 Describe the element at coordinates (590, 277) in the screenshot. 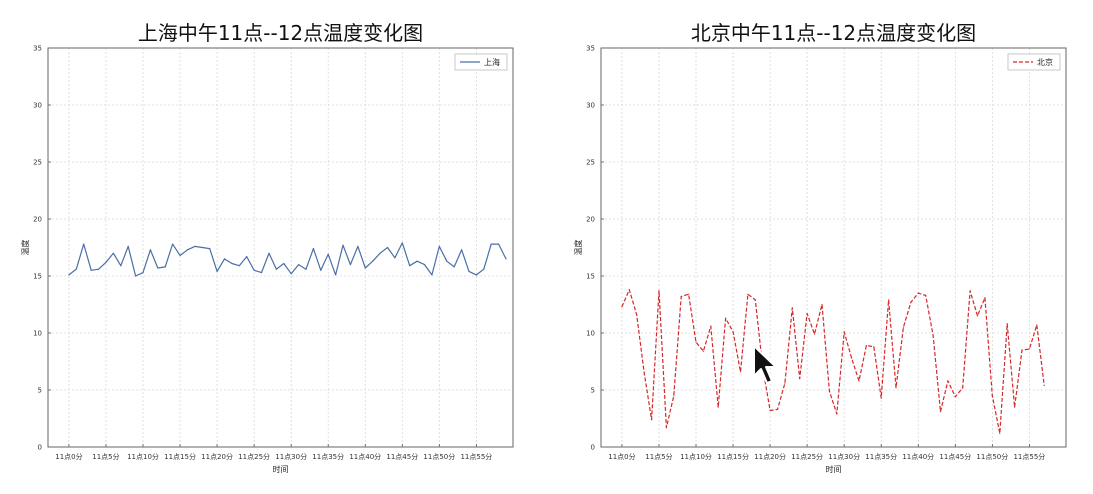

I see `beijing-ytick-label-15: 15` at that location.